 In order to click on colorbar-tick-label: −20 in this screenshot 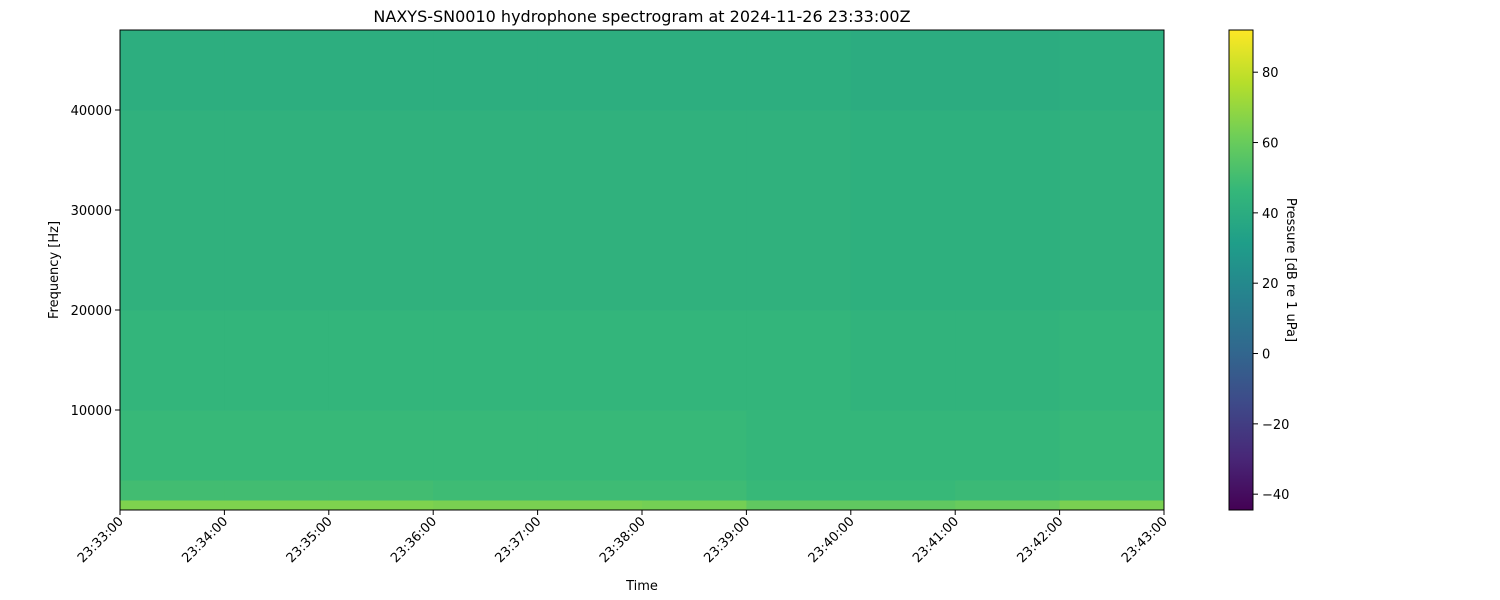, I will do `click(1275, 425)`.